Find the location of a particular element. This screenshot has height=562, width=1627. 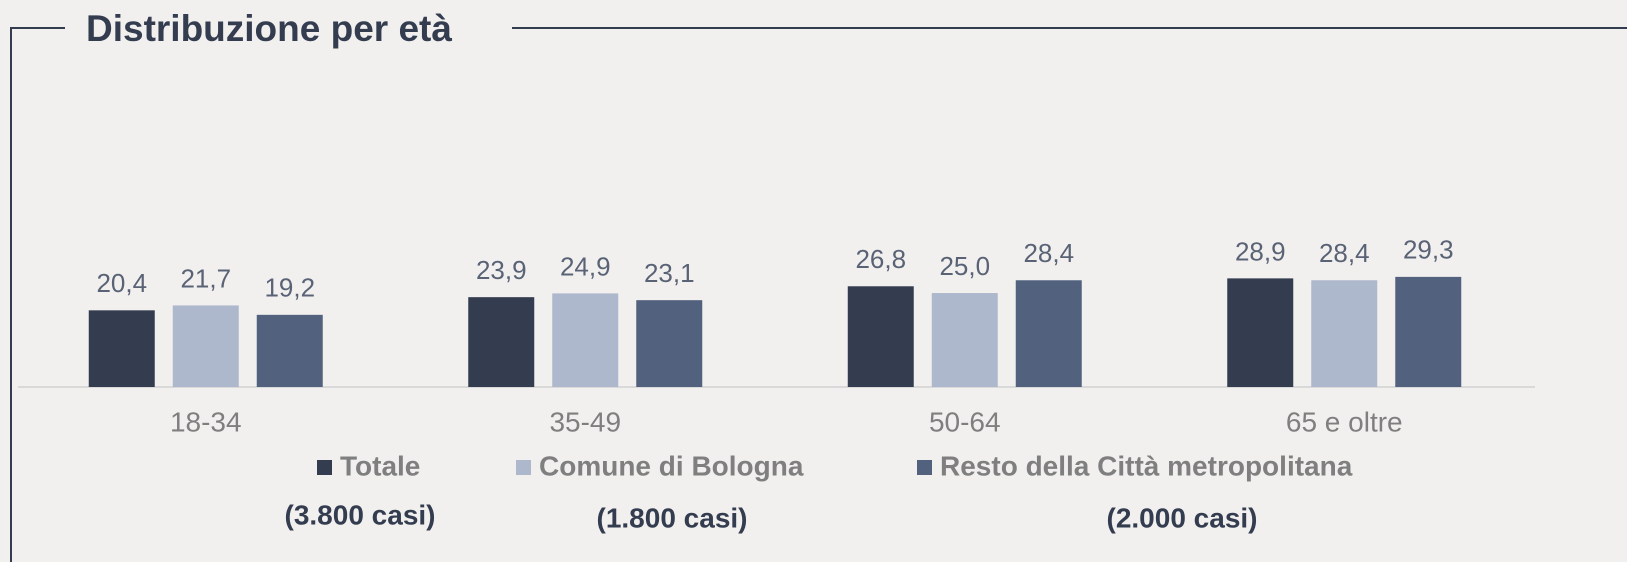

data-label: 23,9 is located at coordinates (501, 270).